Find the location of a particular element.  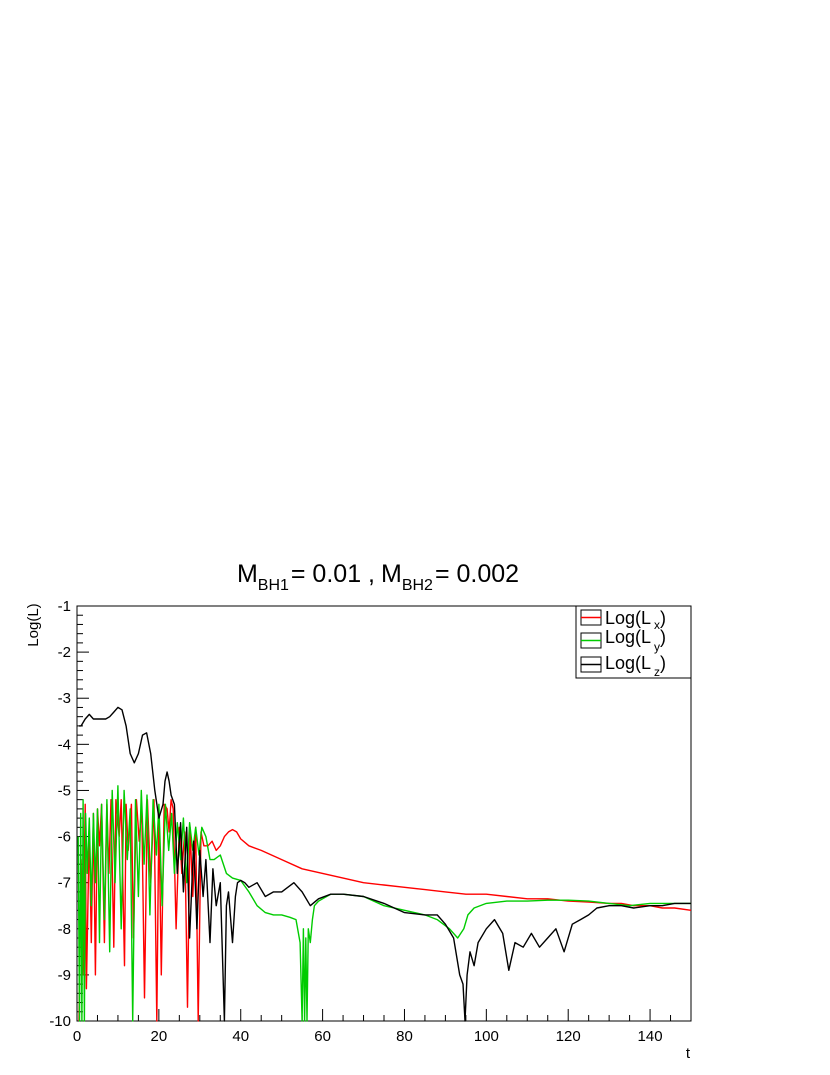

y-tick-label: -4 is located at coordinates (64, 744).